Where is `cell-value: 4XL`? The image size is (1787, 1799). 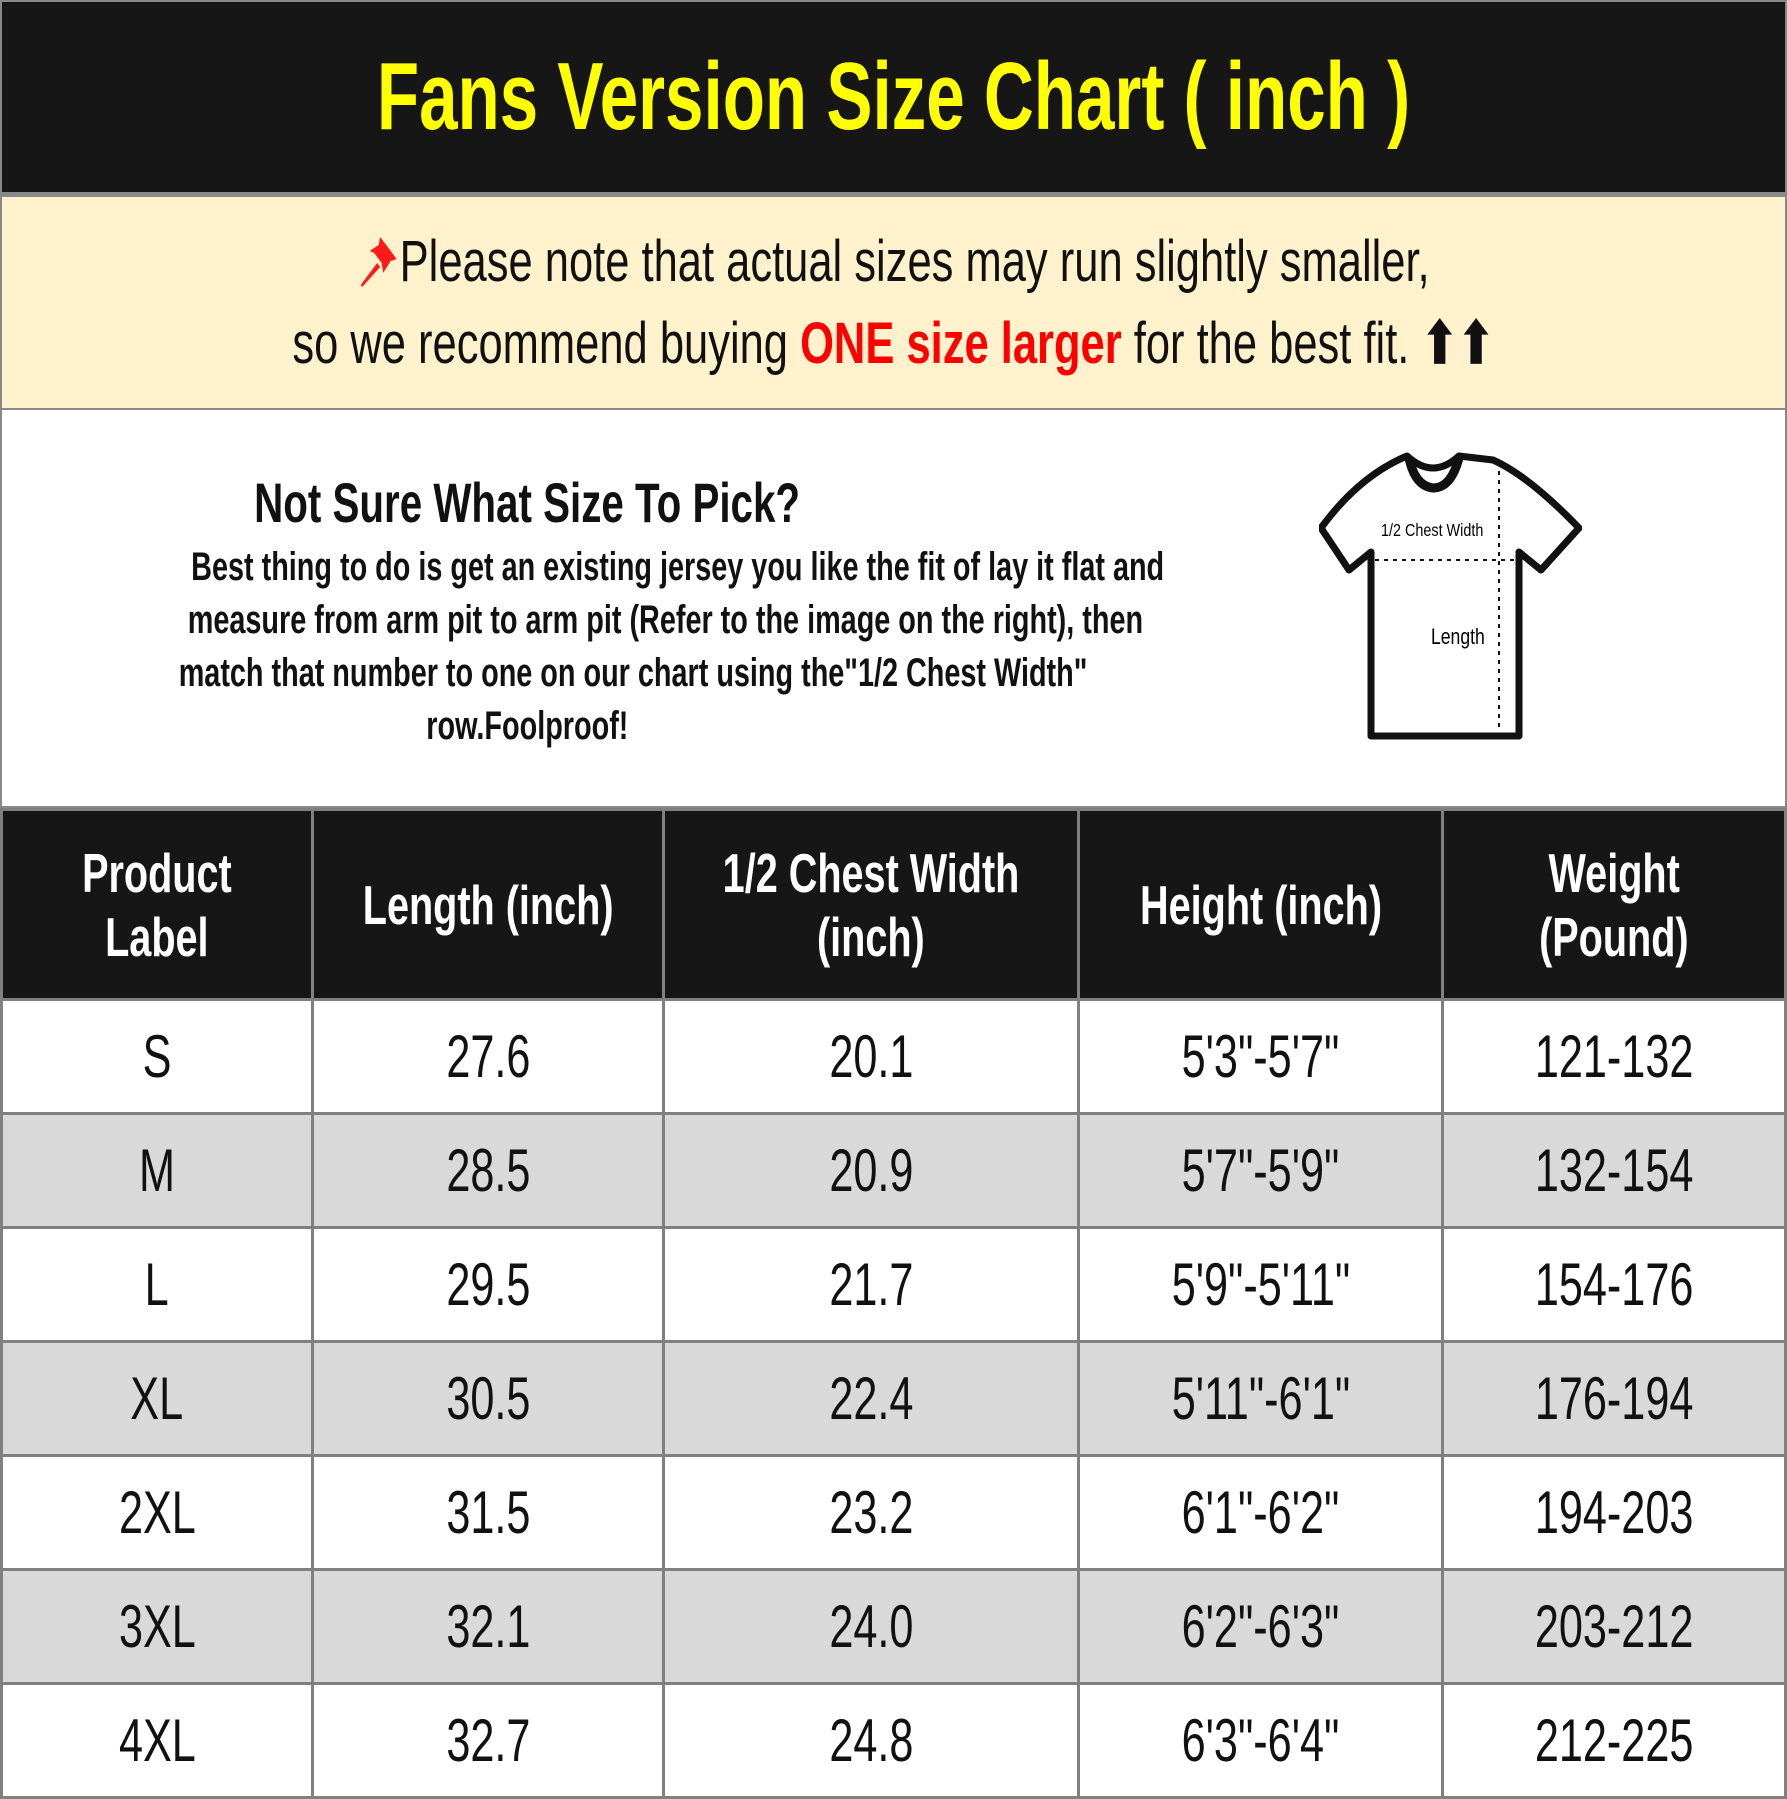
cell-value: 4XL is located at coordinates (157, 1740).